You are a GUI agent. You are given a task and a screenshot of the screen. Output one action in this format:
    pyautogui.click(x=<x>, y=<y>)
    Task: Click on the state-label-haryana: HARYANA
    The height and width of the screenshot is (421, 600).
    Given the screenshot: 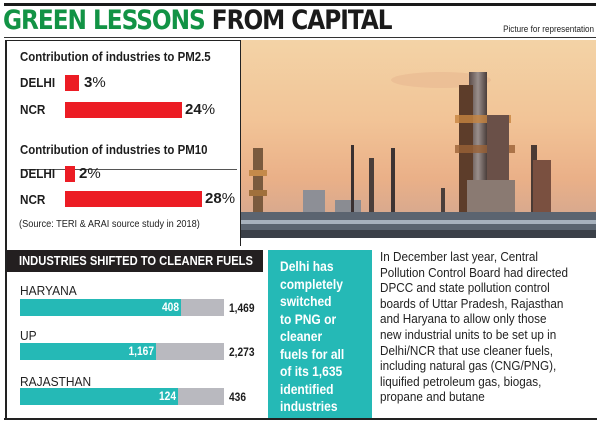 What is the action you would take?
    pyautogui.click(x=48, y=290)
    